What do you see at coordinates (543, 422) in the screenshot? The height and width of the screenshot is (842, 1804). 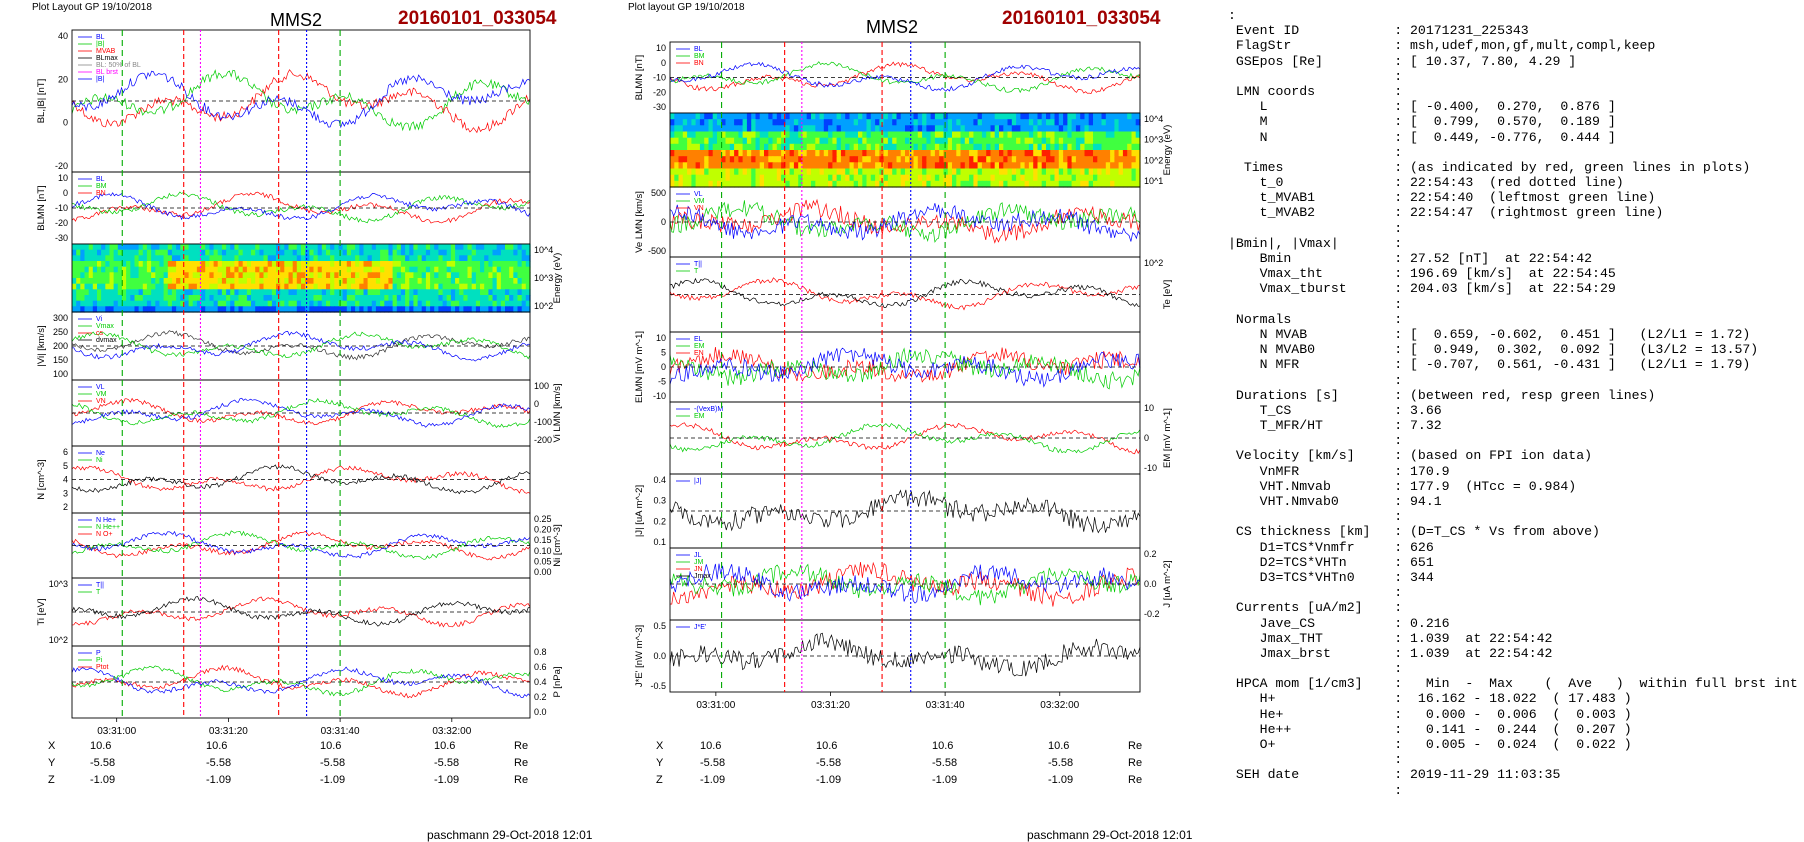 I see `ytick-vilmn: -100` at bounding box center [543, 422].